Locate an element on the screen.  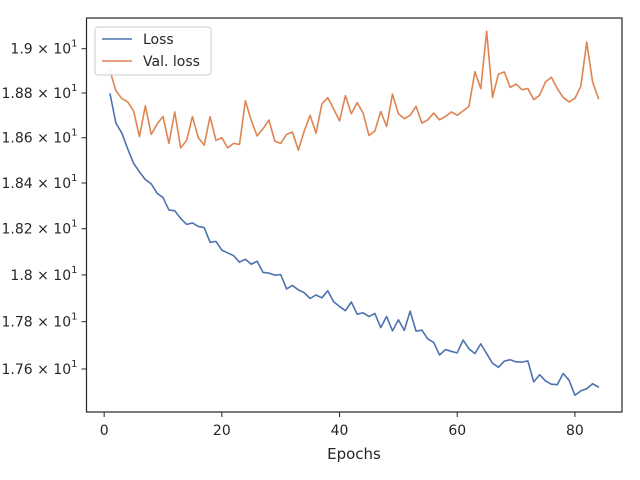
legend-label-val-loss: Val. loss is located at coordinates (171, 62).